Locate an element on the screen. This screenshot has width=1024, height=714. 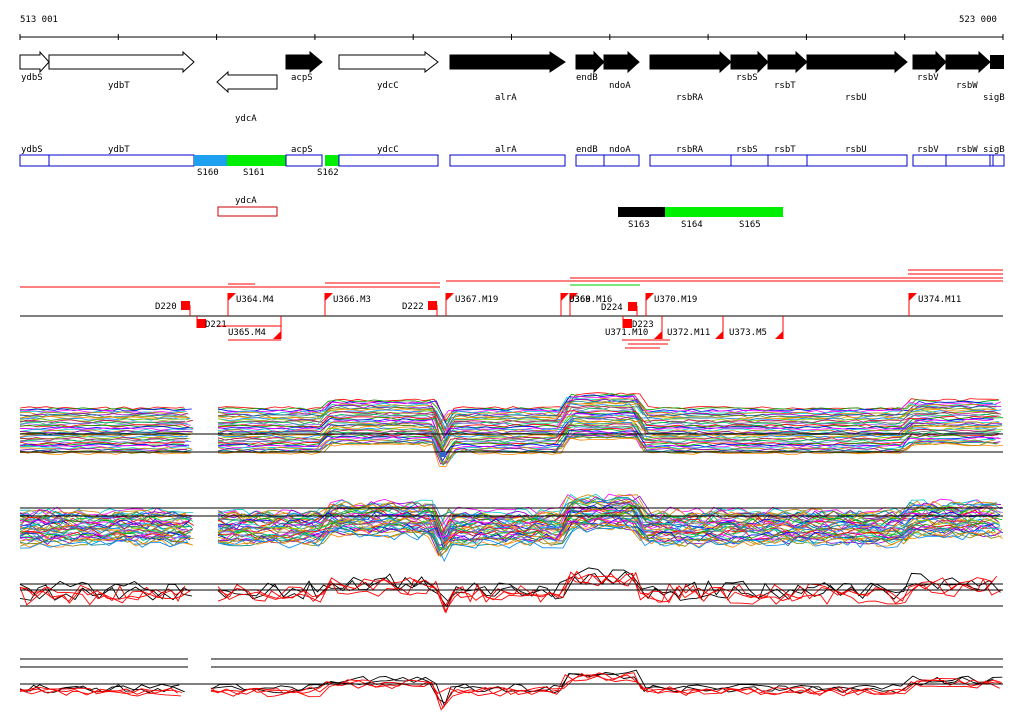
feature-U373 is located at coordinates (779, 335).